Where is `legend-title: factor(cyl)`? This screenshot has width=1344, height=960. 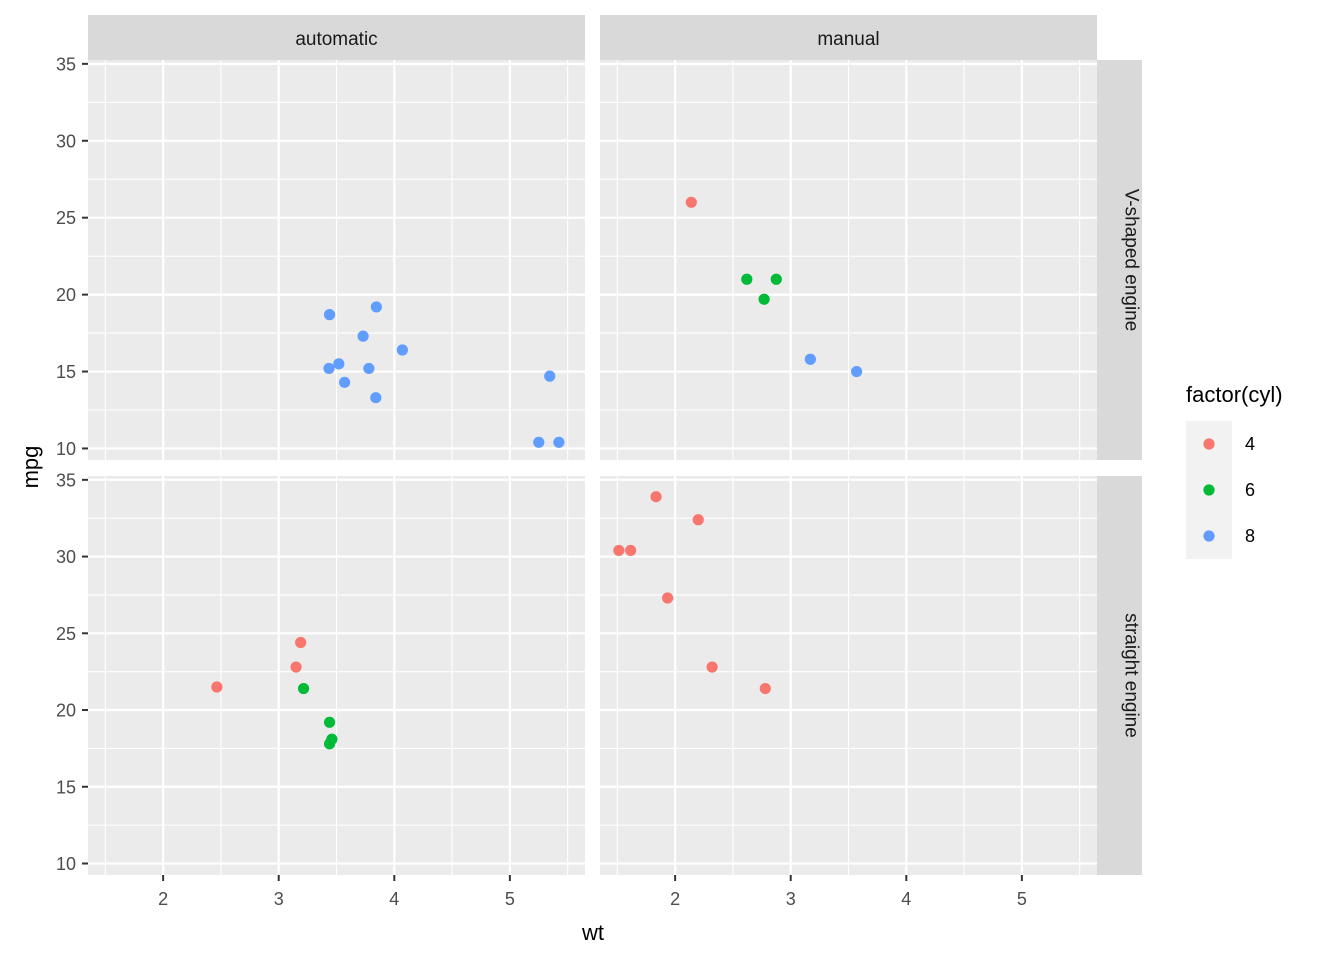
legend-title: factor(cyl) is located at coordinates (1234, 394).